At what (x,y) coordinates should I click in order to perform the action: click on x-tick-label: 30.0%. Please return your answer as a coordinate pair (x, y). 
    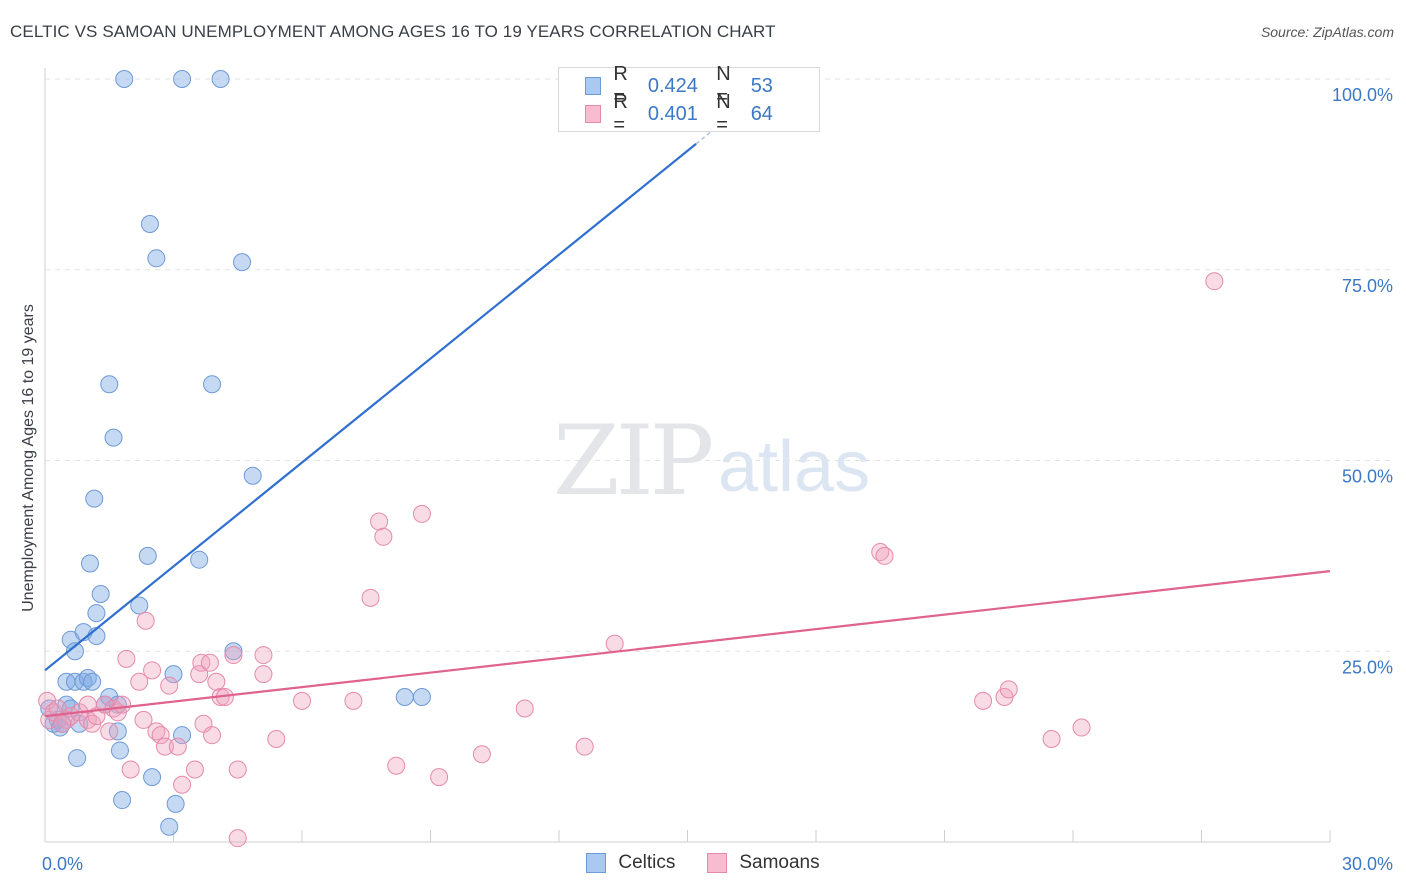
    Looking at the image, I should click on (1367, 864).